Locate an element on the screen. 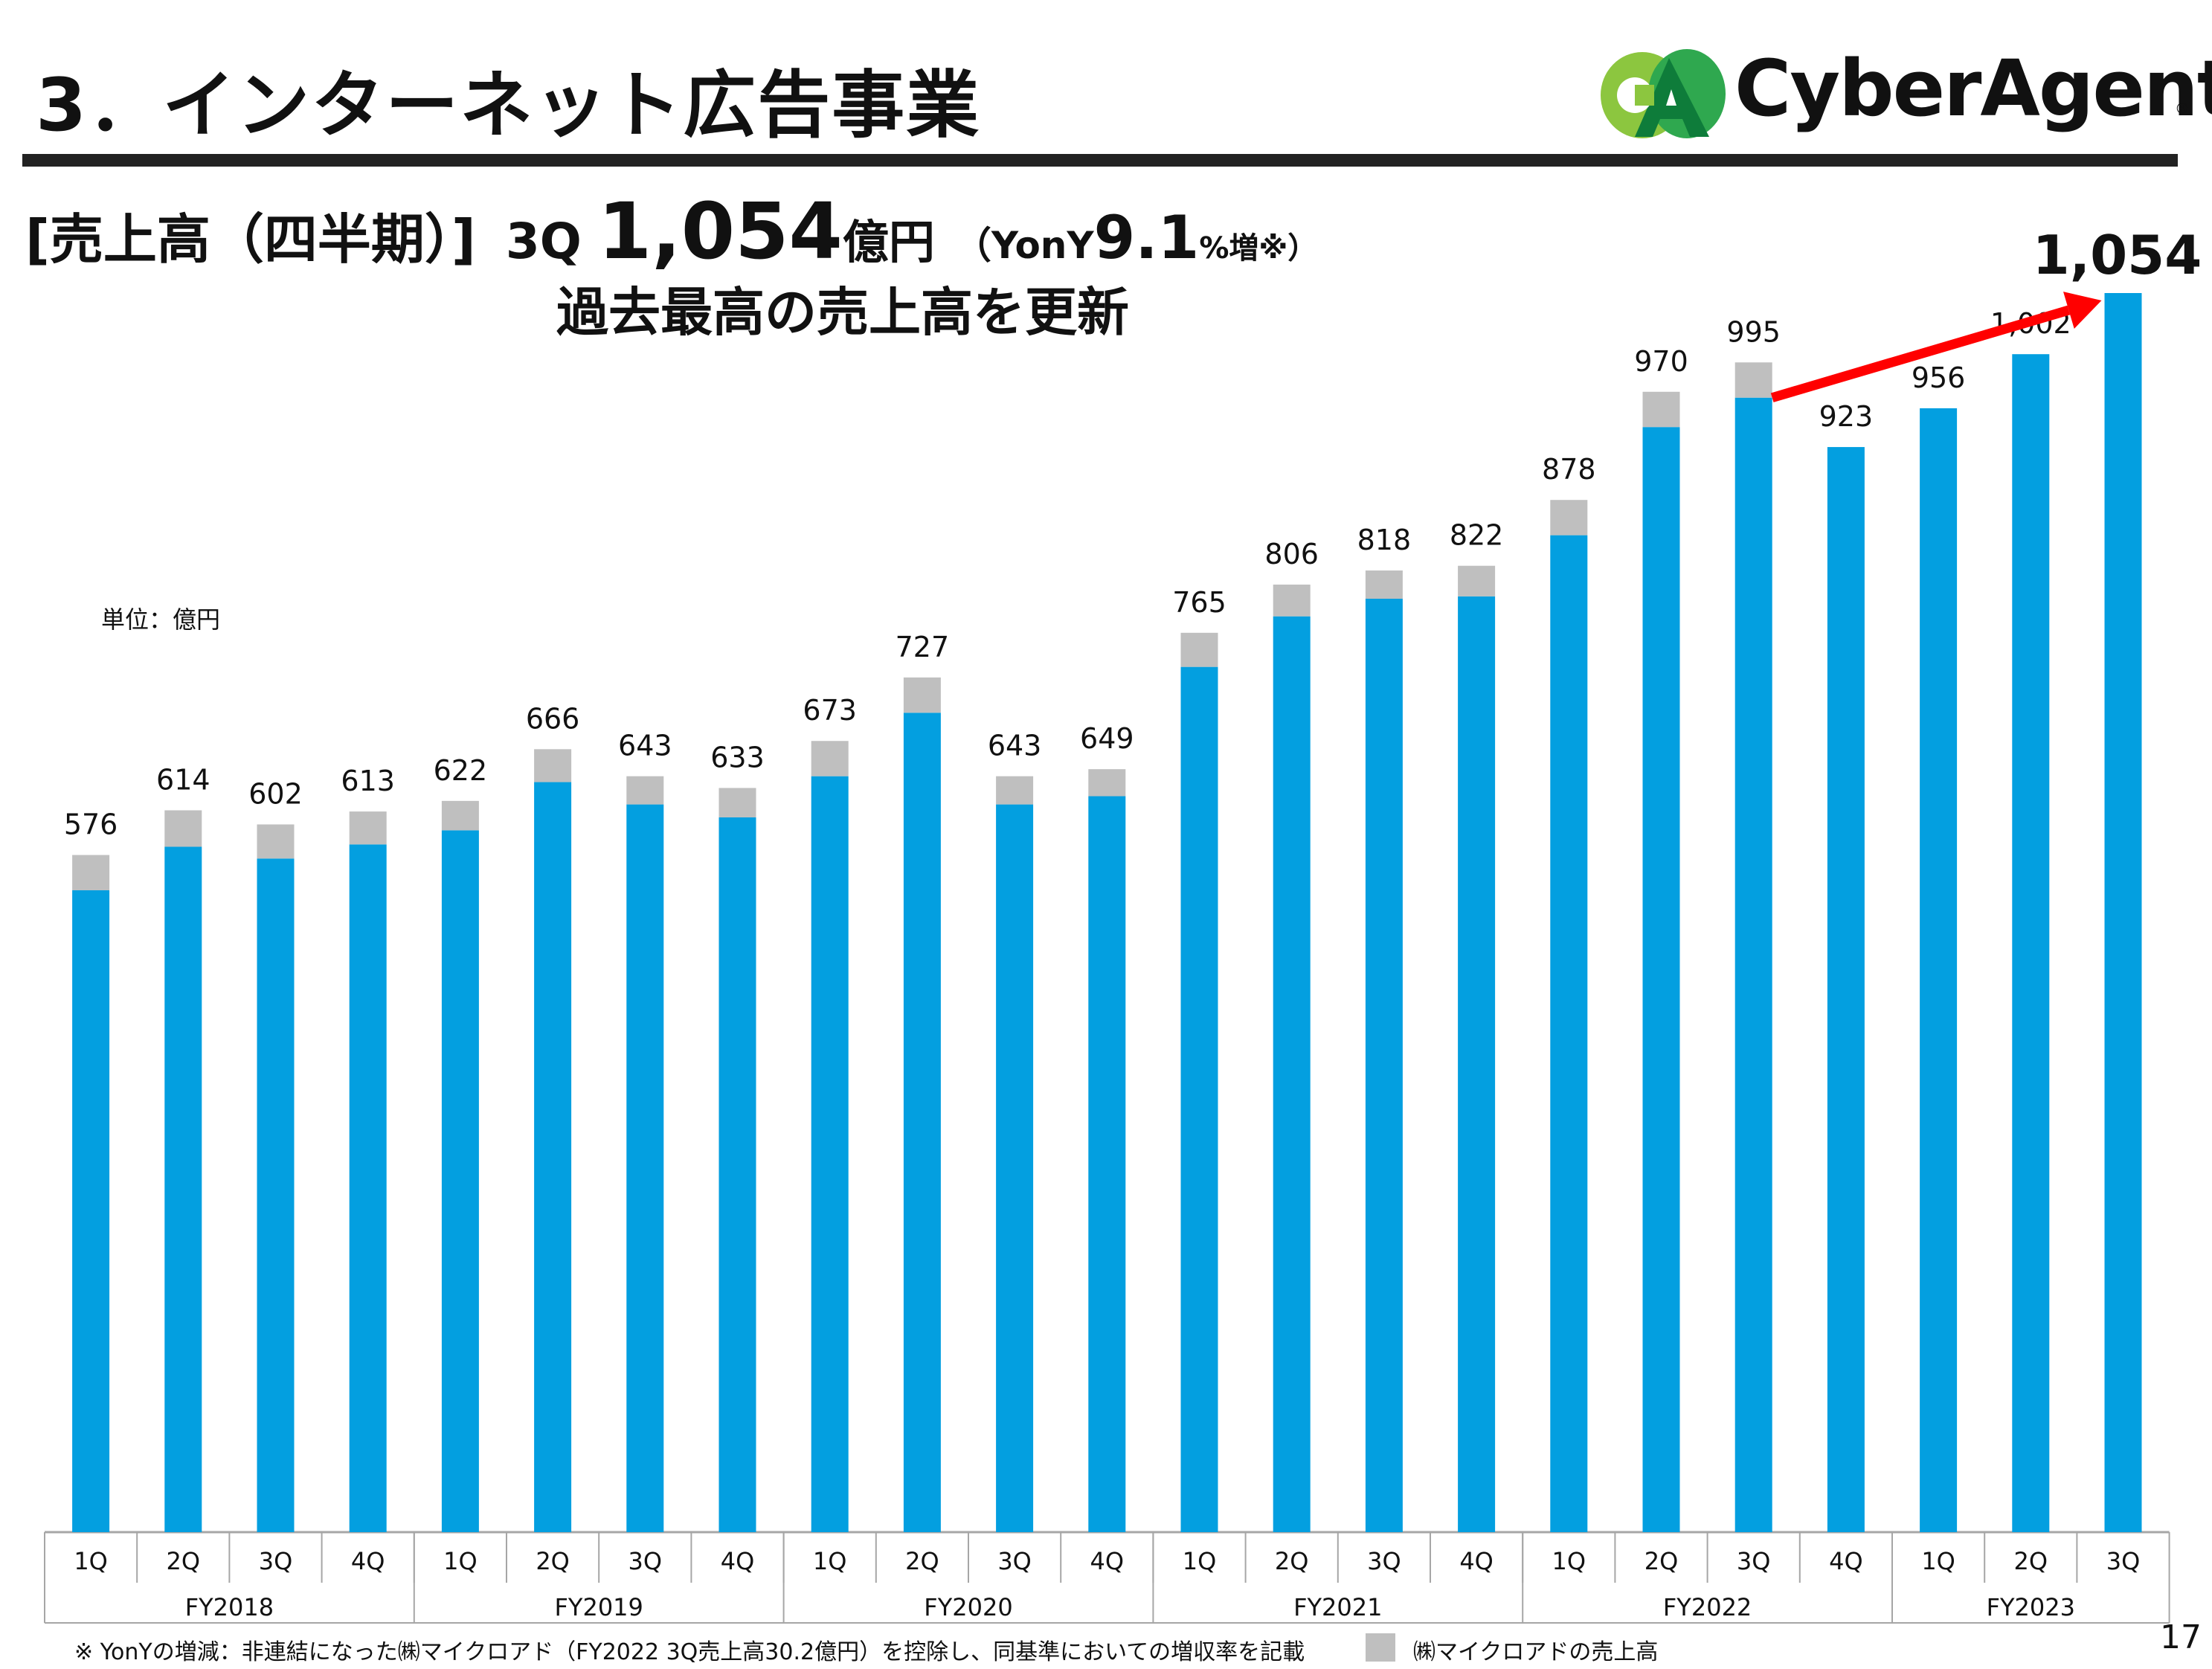 Image resolution: width=2212 pixels, height=1669 pixels. data-label: 822 is located at coordinates (1477, 535).